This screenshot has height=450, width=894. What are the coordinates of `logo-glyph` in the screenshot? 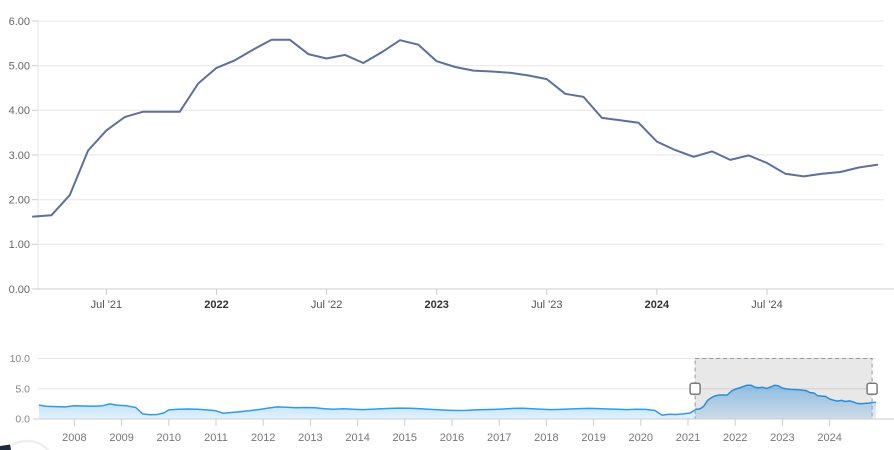 It's located at (5, 447).